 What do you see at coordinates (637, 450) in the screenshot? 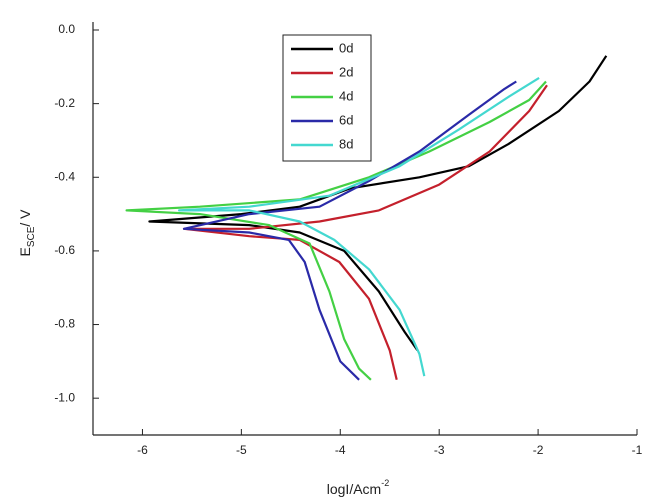
I see `x-tick-label: -1` at bounding box center [637, 450].